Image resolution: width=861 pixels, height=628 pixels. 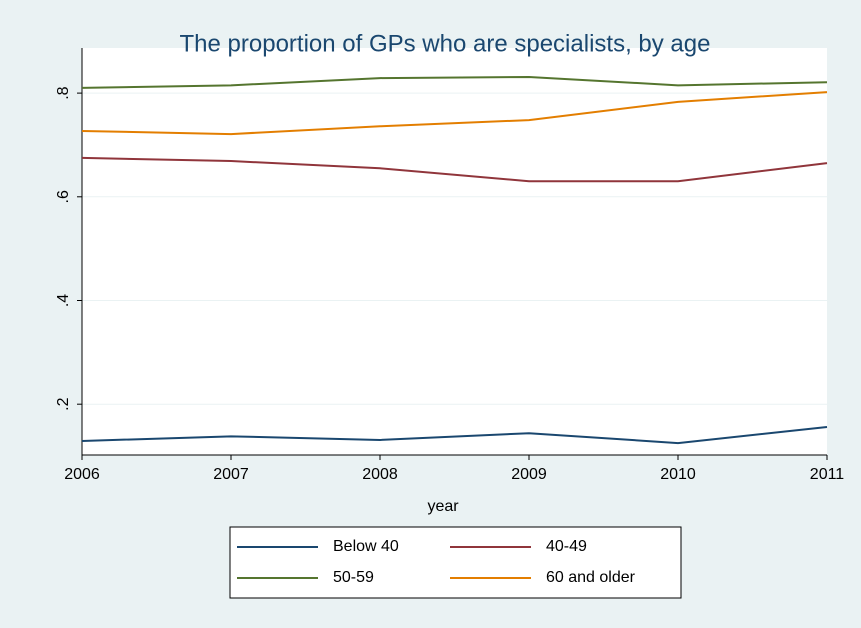 I want to click on y-tick-label: .6, so click(x=63, y=196).